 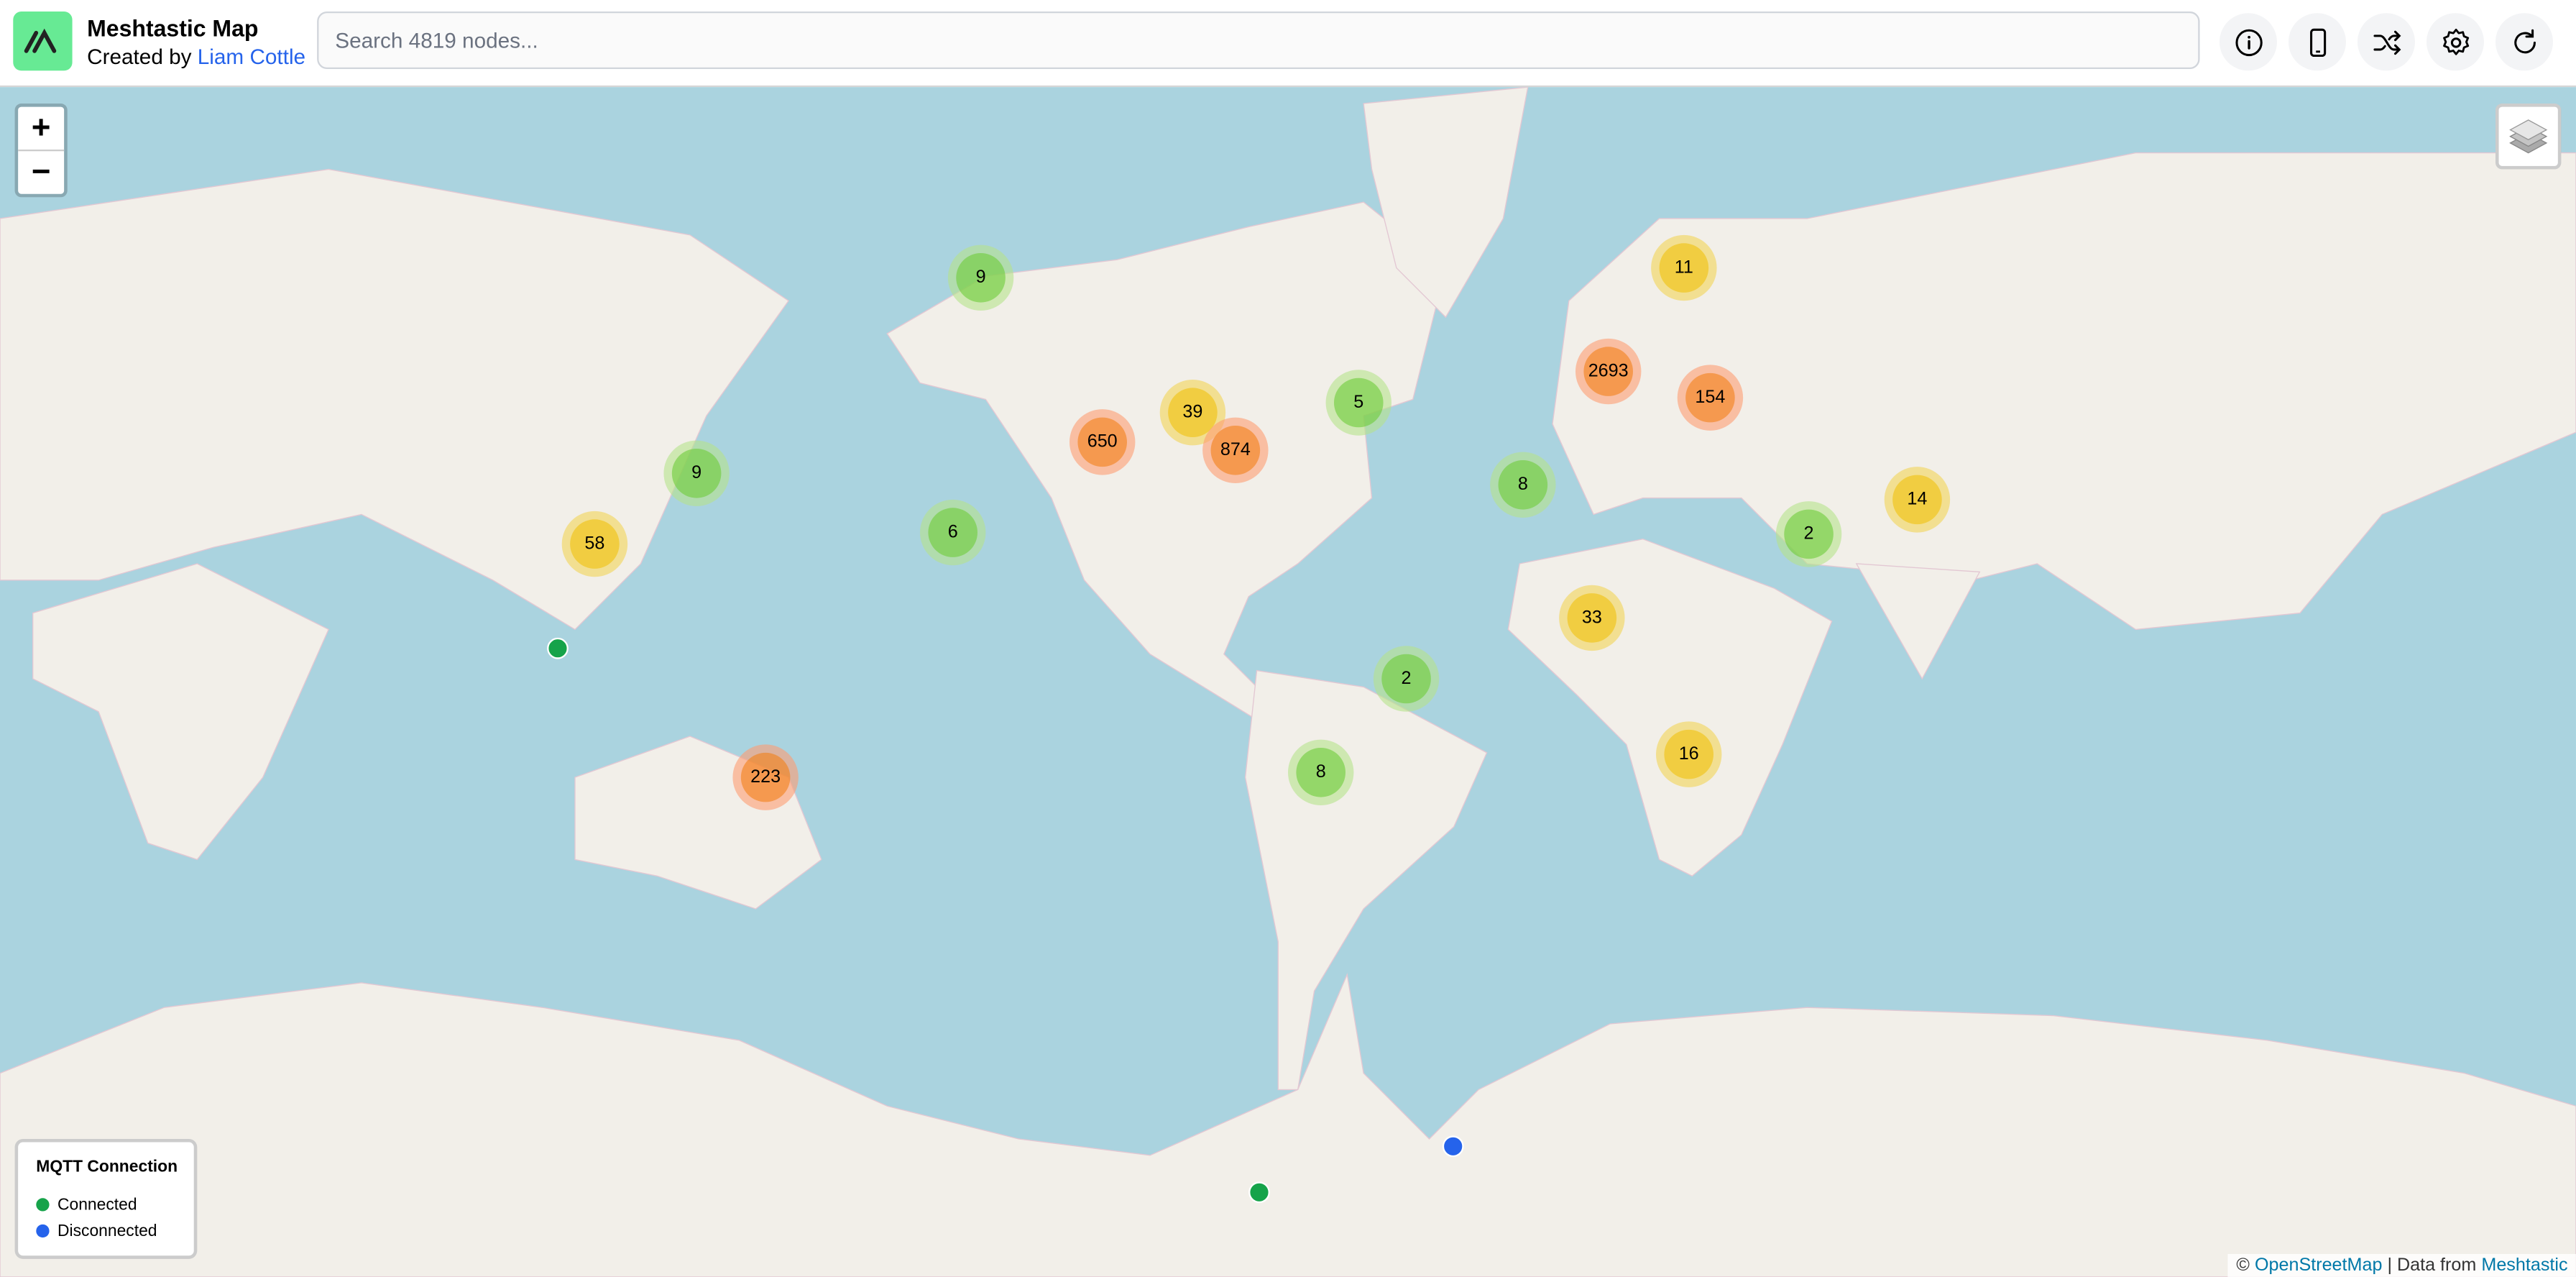 I want to click on copyright-symbol: ©, so click(x=2243, y=1265).